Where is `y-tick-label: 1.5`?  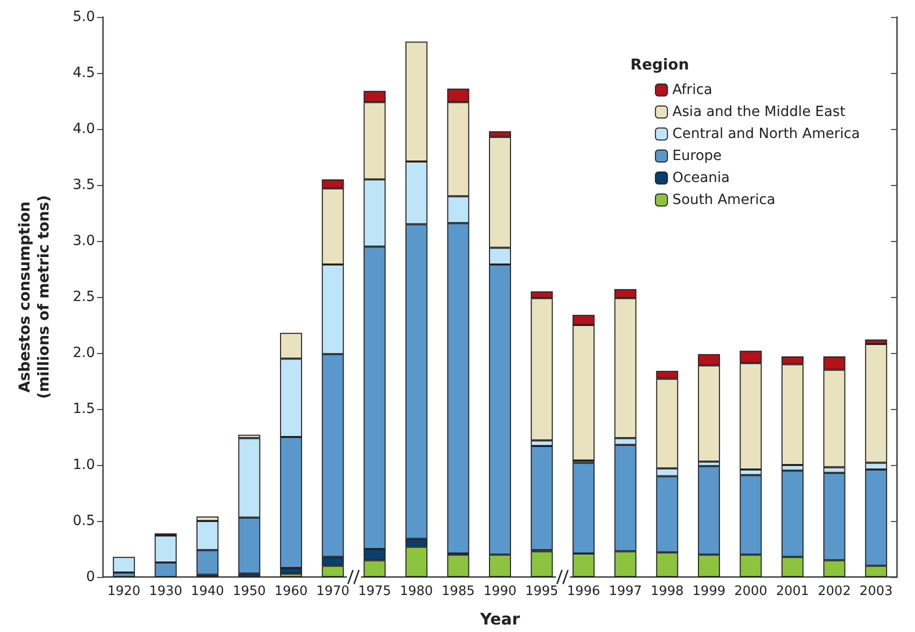 y-tick-label: 1.5 is located at coordinates (83, 409).